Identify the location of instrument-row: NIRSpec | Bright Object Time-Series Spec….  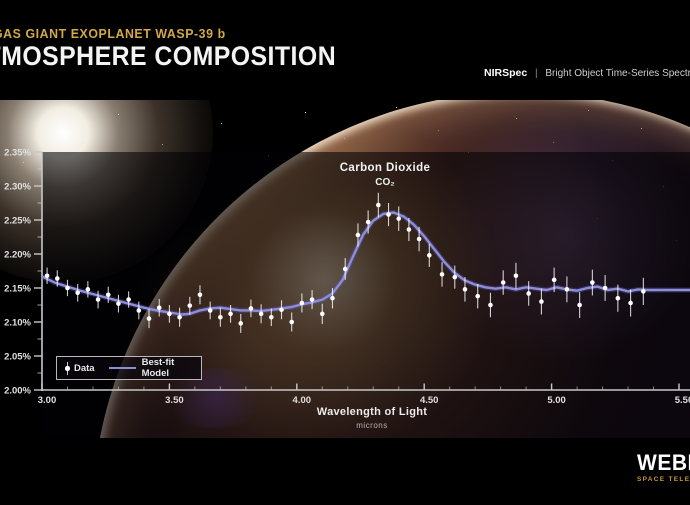
(587, 73).